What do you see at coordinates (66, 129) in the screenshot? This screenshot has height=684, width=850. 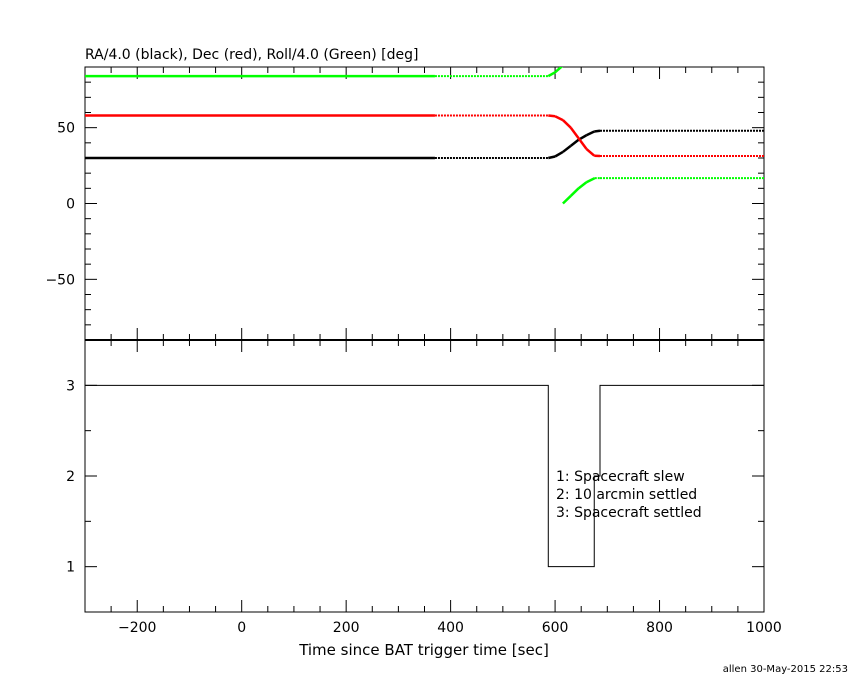 I see `y-tick-label: 50` at bounding box center [66, 129].